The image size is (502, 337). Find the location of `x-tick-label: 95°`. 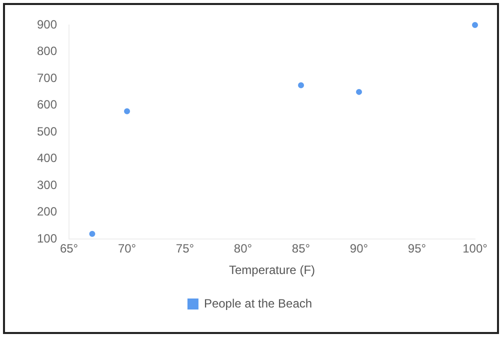

x-tick-label: 95° is located at coordinates (417, 249).